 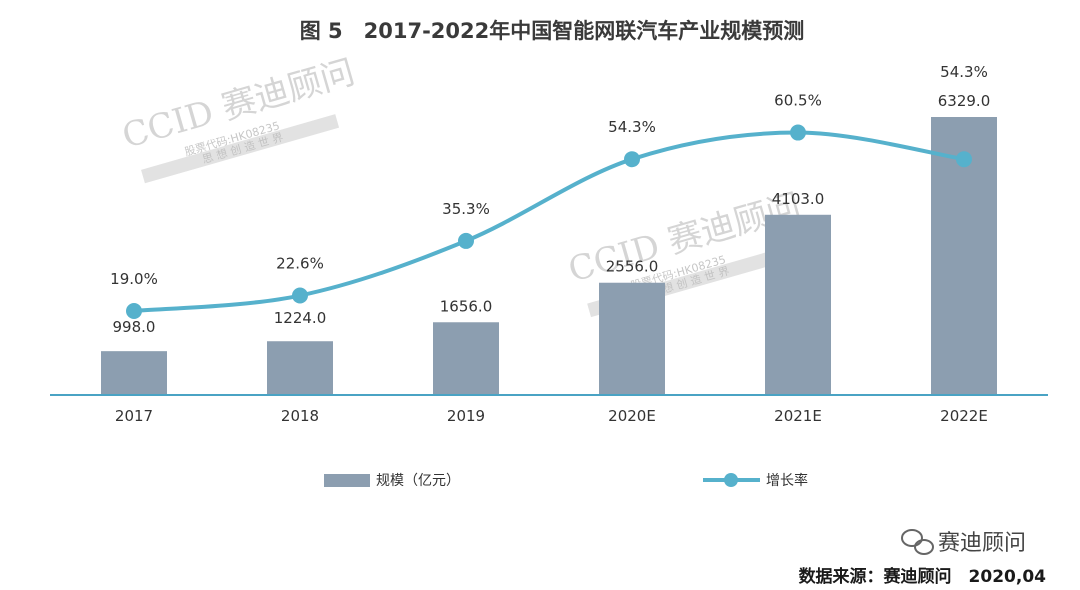 I want to click on x-tick-label-2021E: 2021E, so click(x=798, y=416).